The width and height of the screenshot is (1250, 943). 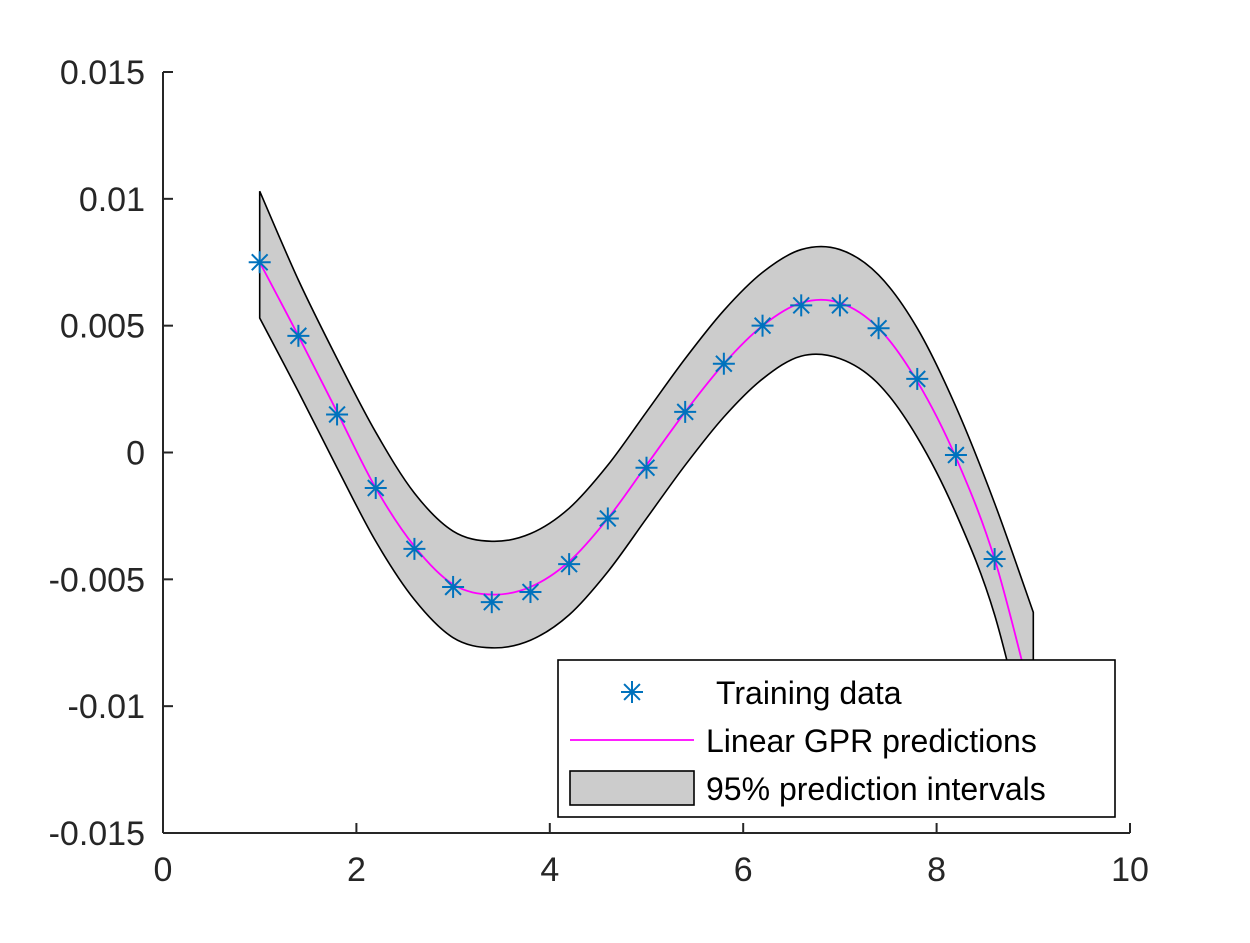 What do you see at coordinates (632, 788) in the screenshot?
I see `legend-swatch-interval` at bounding box center [632, 788].